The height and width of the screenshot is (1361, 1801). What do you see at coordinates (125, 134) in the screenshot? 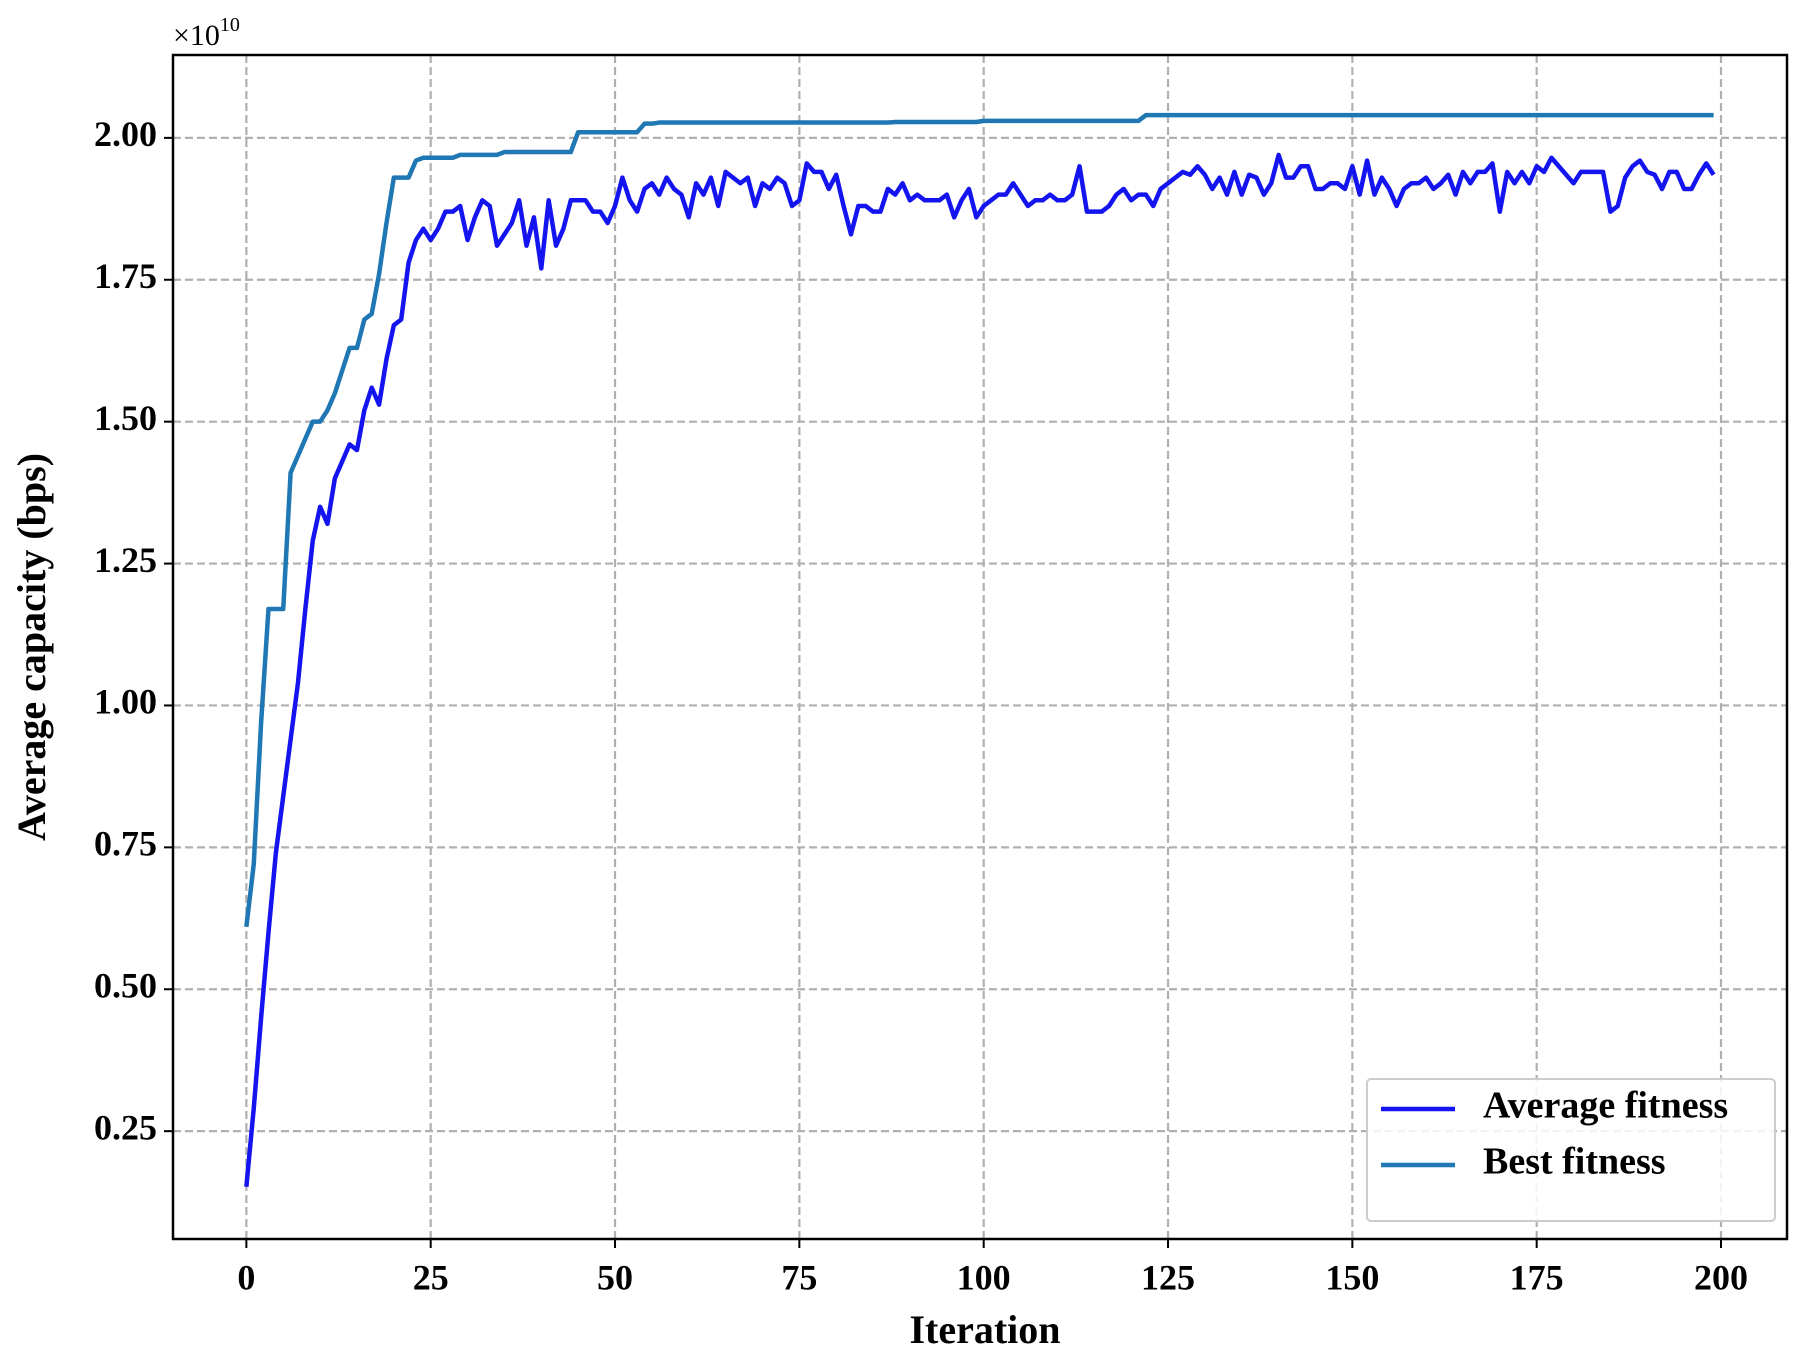
I see `y-tick-label: 2.00` at bounding box center [125, 134].